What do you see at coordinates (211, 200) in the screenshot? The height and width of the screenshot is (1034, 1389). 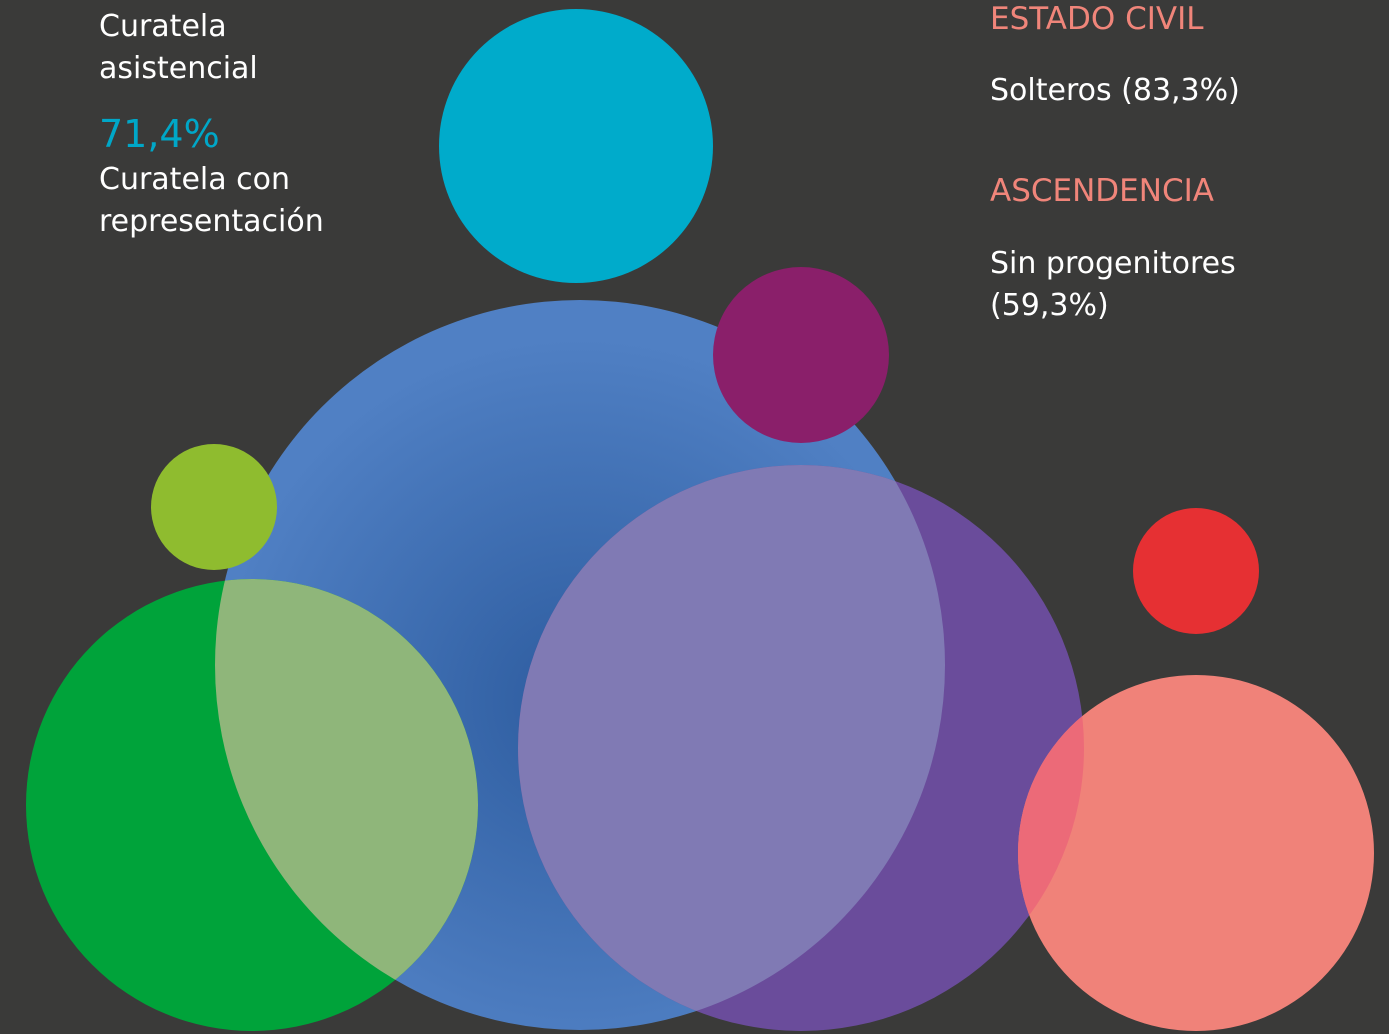 I see `label: Curatela con representación` at bounding box center [211, 200].